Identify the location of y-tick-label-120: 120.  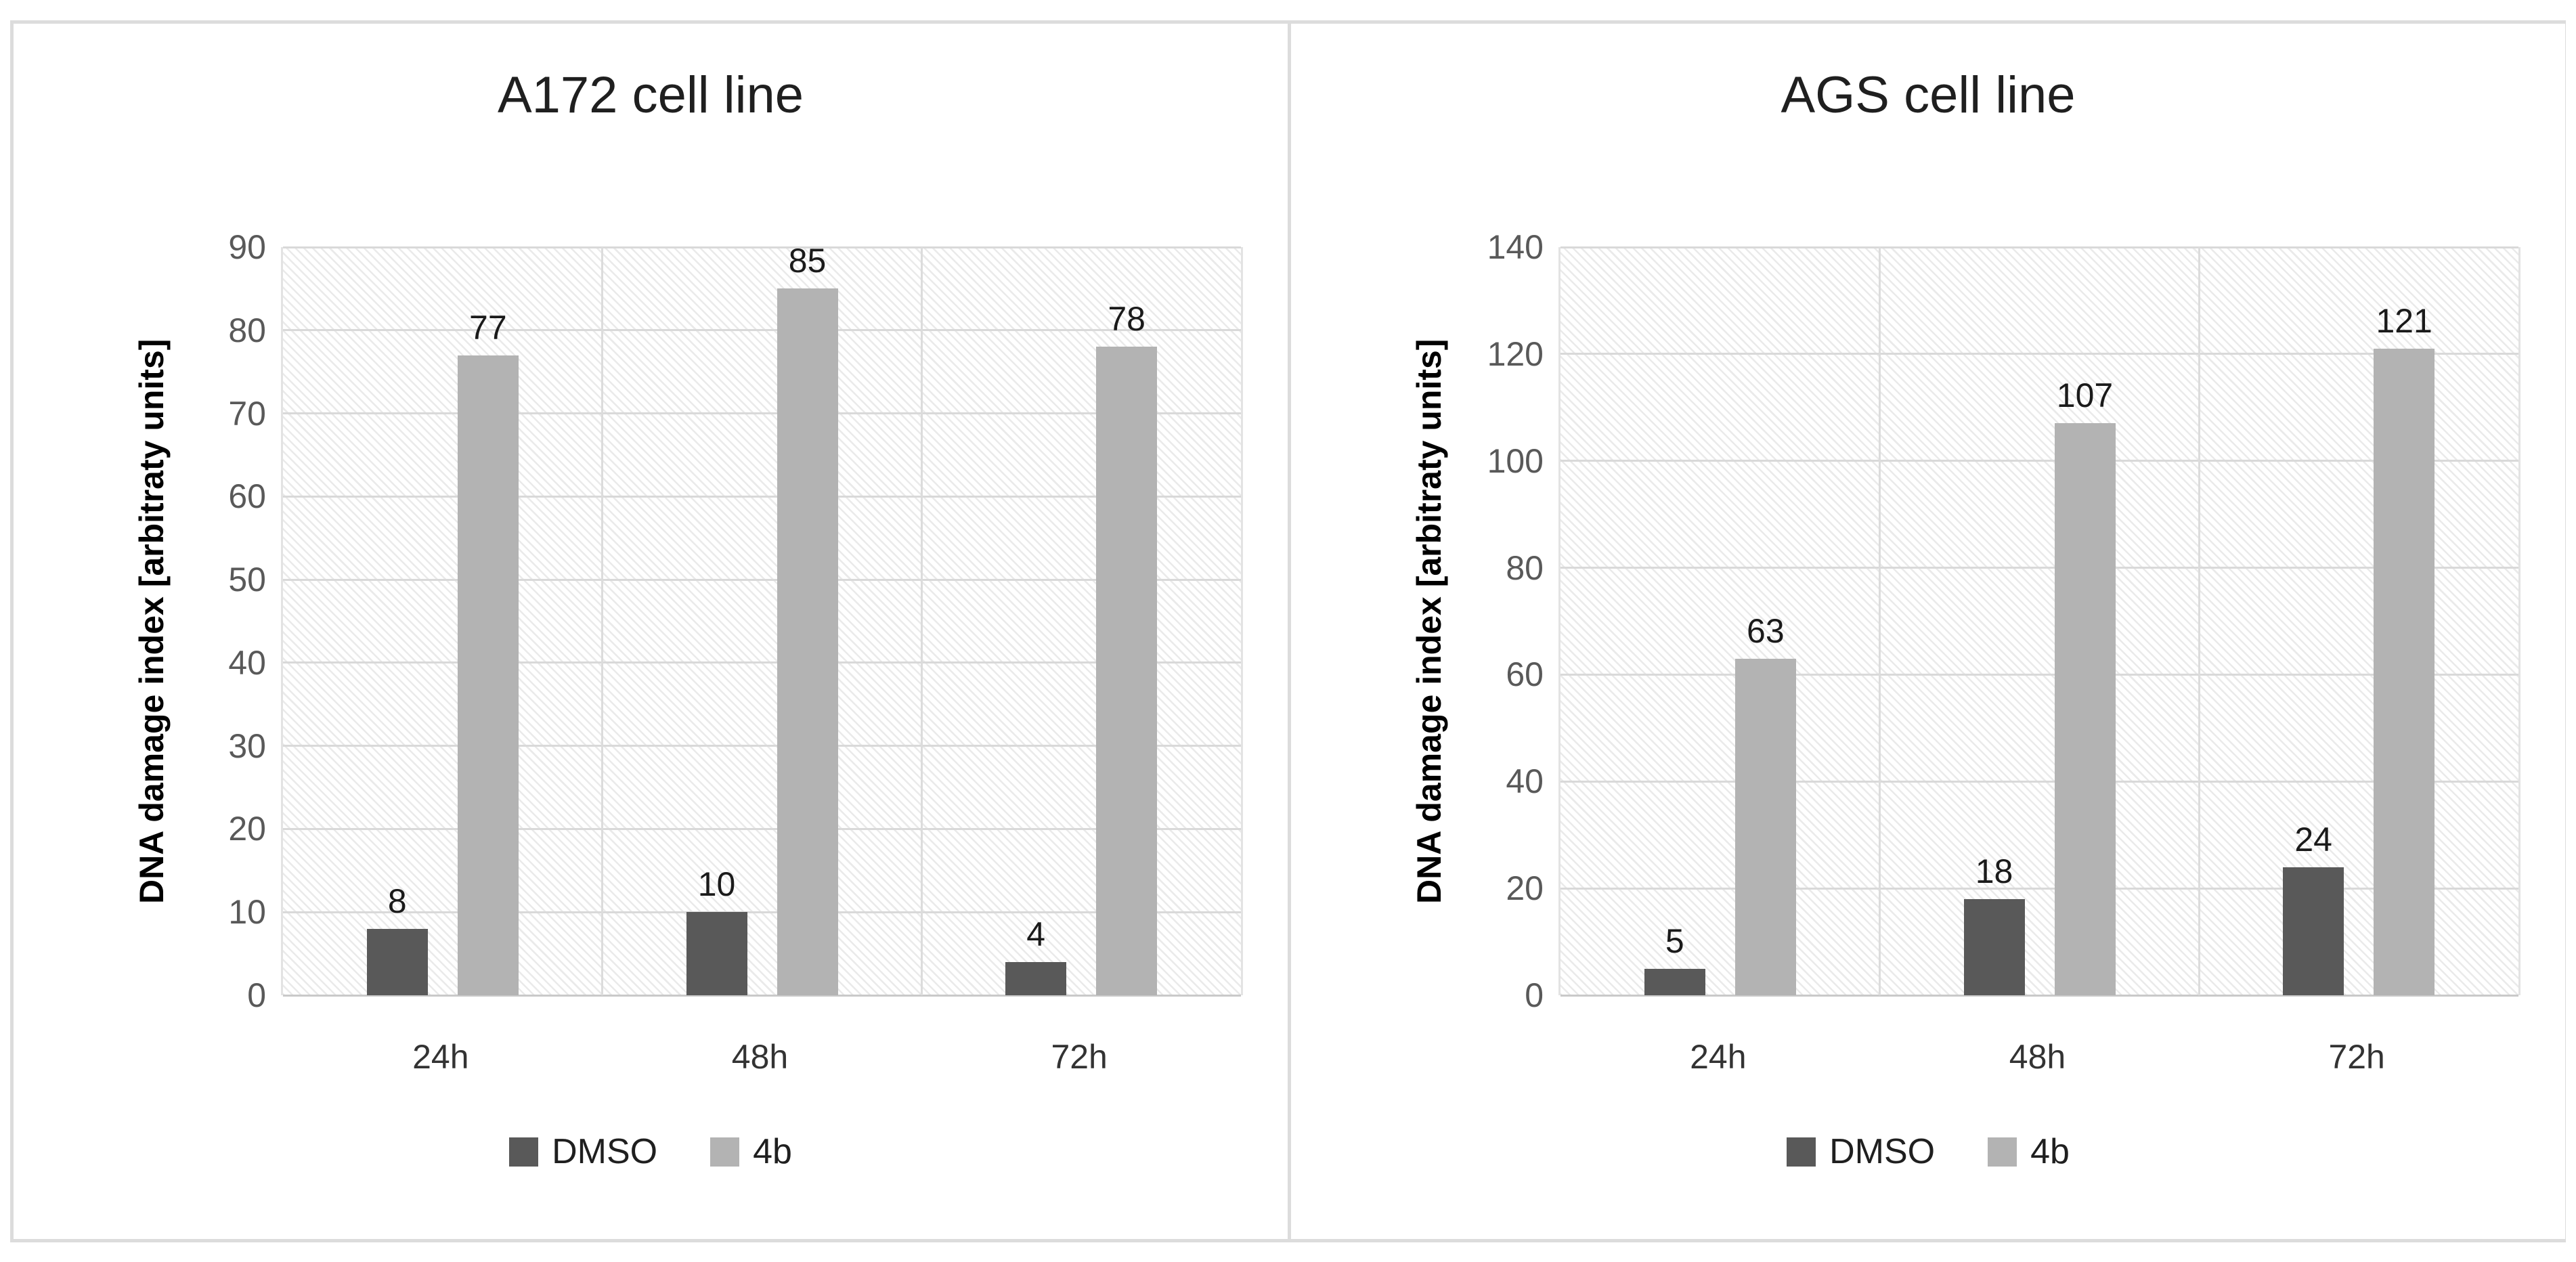
(1515, 353).